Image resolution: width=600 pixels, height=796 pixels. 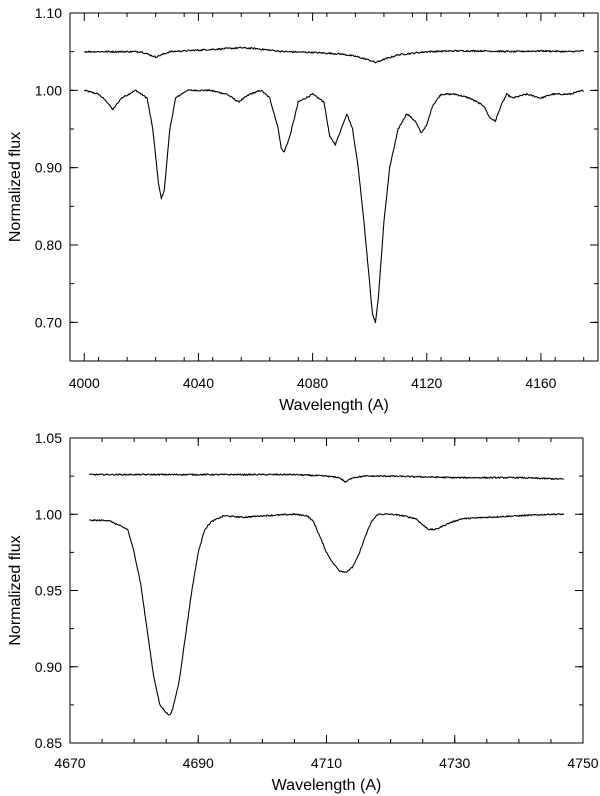 What do you see at coordinates (198, 763) in the screenshot?
I see `x-tick-label: 4690` at bounding box center [198, 763].